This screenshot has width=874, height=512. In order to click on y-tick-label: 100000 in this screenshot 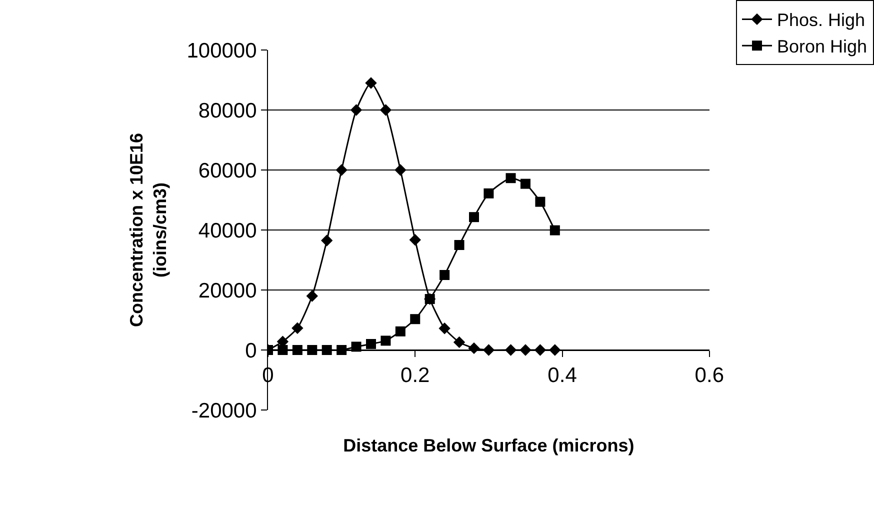, I will do `click(221, 50)`.